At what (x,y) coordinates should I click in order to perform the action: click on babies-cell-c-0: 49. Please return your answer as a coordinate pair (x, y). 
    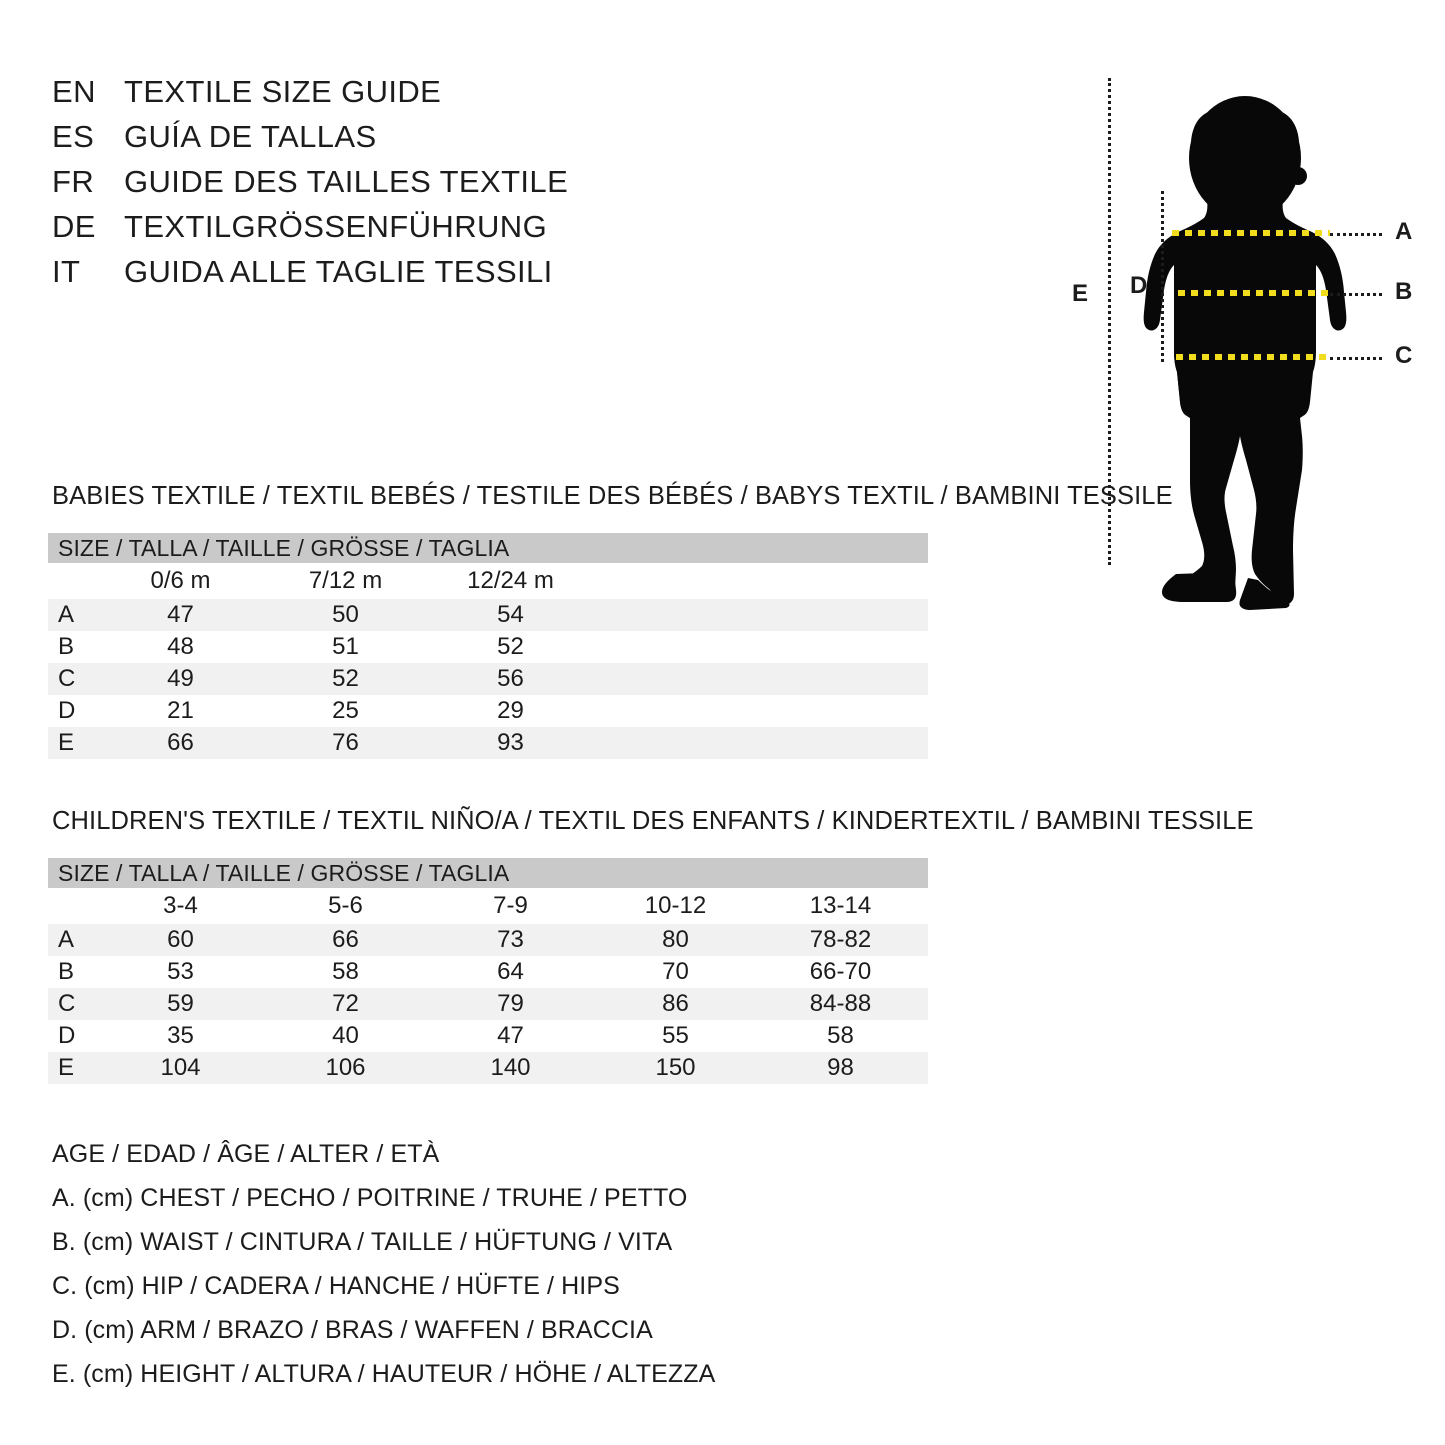
    Looking at the image, I should click on (180, 678).